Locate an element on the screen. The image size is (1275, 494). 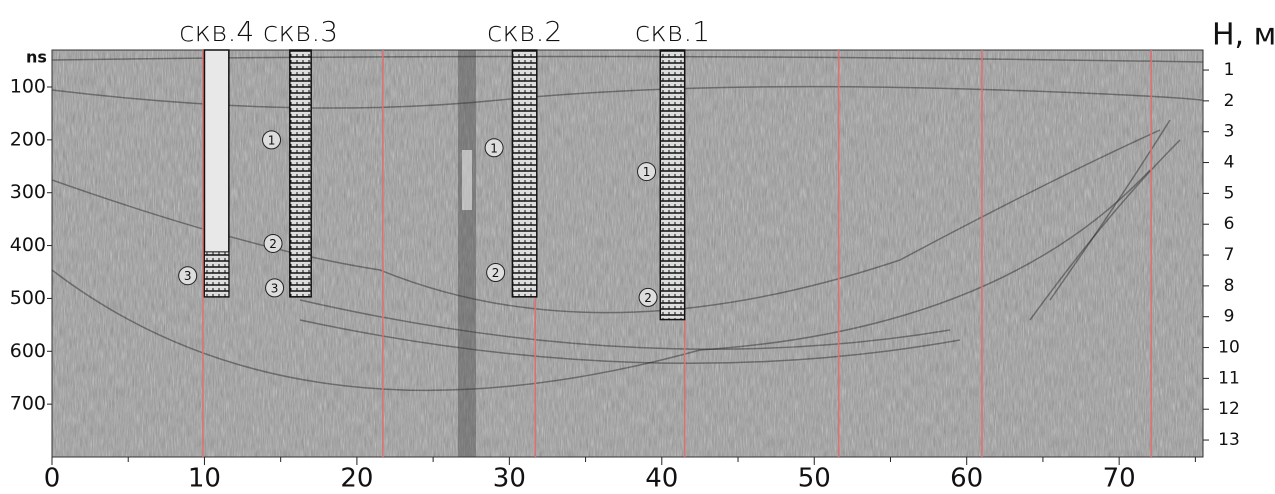
x-tick-label: 70 is located at coordinates (1119, 479).